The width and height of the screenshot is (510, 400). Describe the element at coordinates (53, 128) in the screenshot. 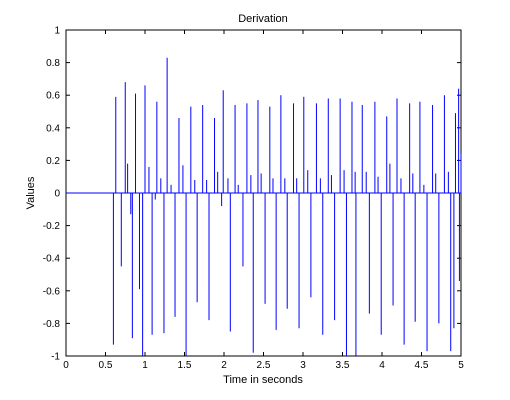

I see `y-tick-label: 0.4` at that location.